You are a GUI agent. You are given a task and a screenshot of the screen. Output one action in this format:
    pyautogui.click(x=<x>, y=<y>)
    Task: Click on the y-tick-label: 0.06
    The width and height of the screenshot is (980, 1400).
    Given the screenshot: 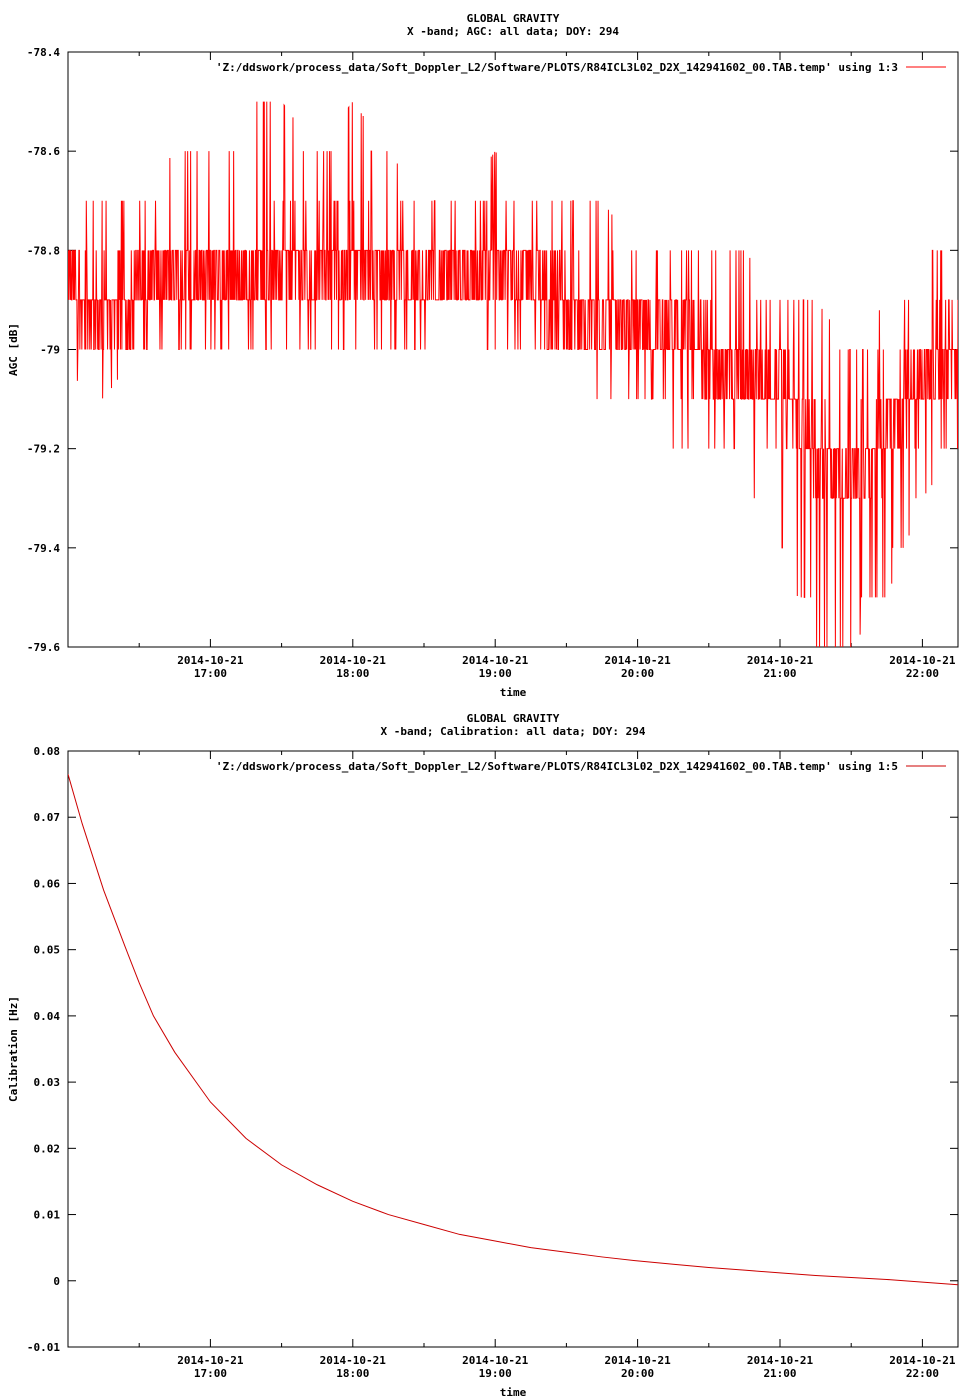 What is the action you would take?
    pyautogui.click(x=47, y=883)
    